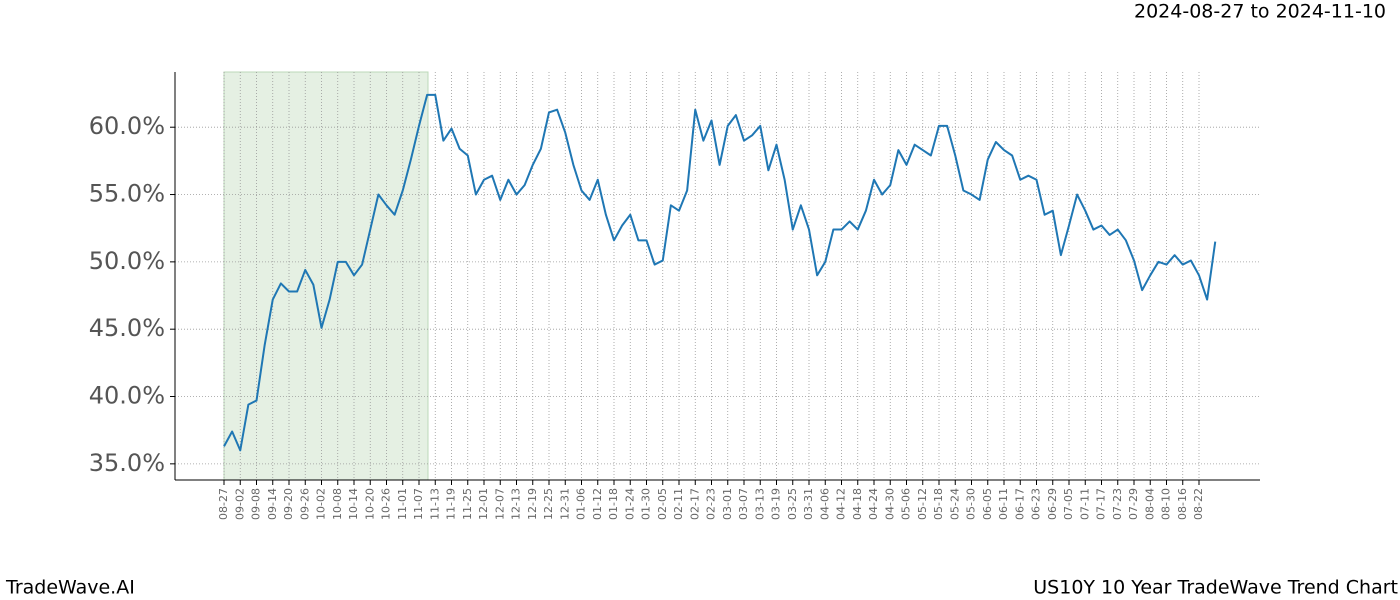  What do you see at coordinates (629, 504) in the screenshot?
I see `x-tick-label: 01-24` at bounding box center [629, 504].